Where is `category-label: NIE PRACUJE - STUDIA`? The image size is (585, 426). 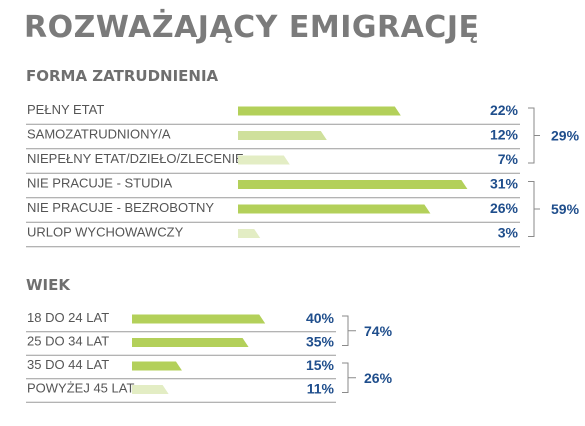 category-label: NIE PRACUJE - STUDIA is located at coordinates (100, 183).